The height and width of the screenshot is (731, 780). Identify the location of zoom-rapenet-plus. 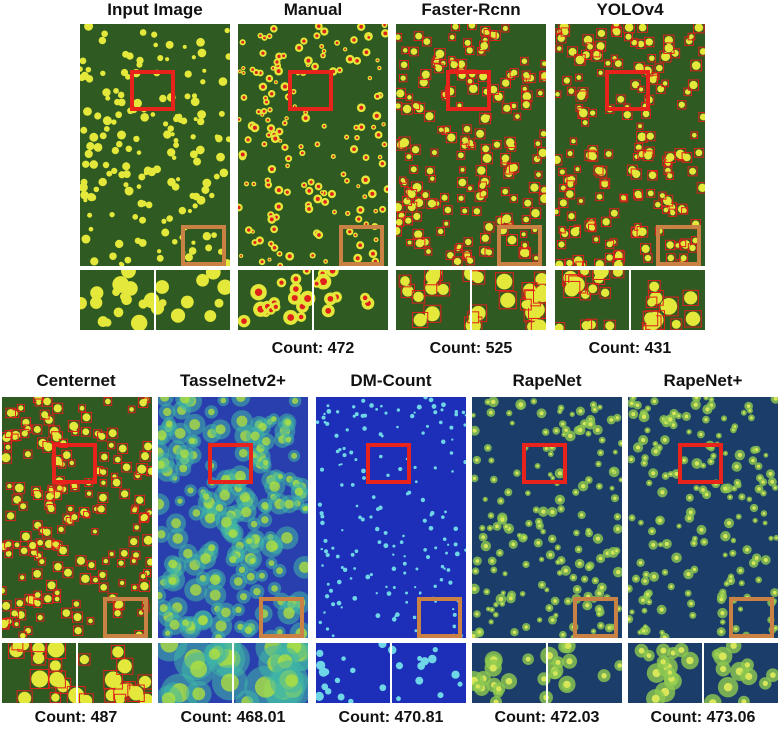
(703, 673).